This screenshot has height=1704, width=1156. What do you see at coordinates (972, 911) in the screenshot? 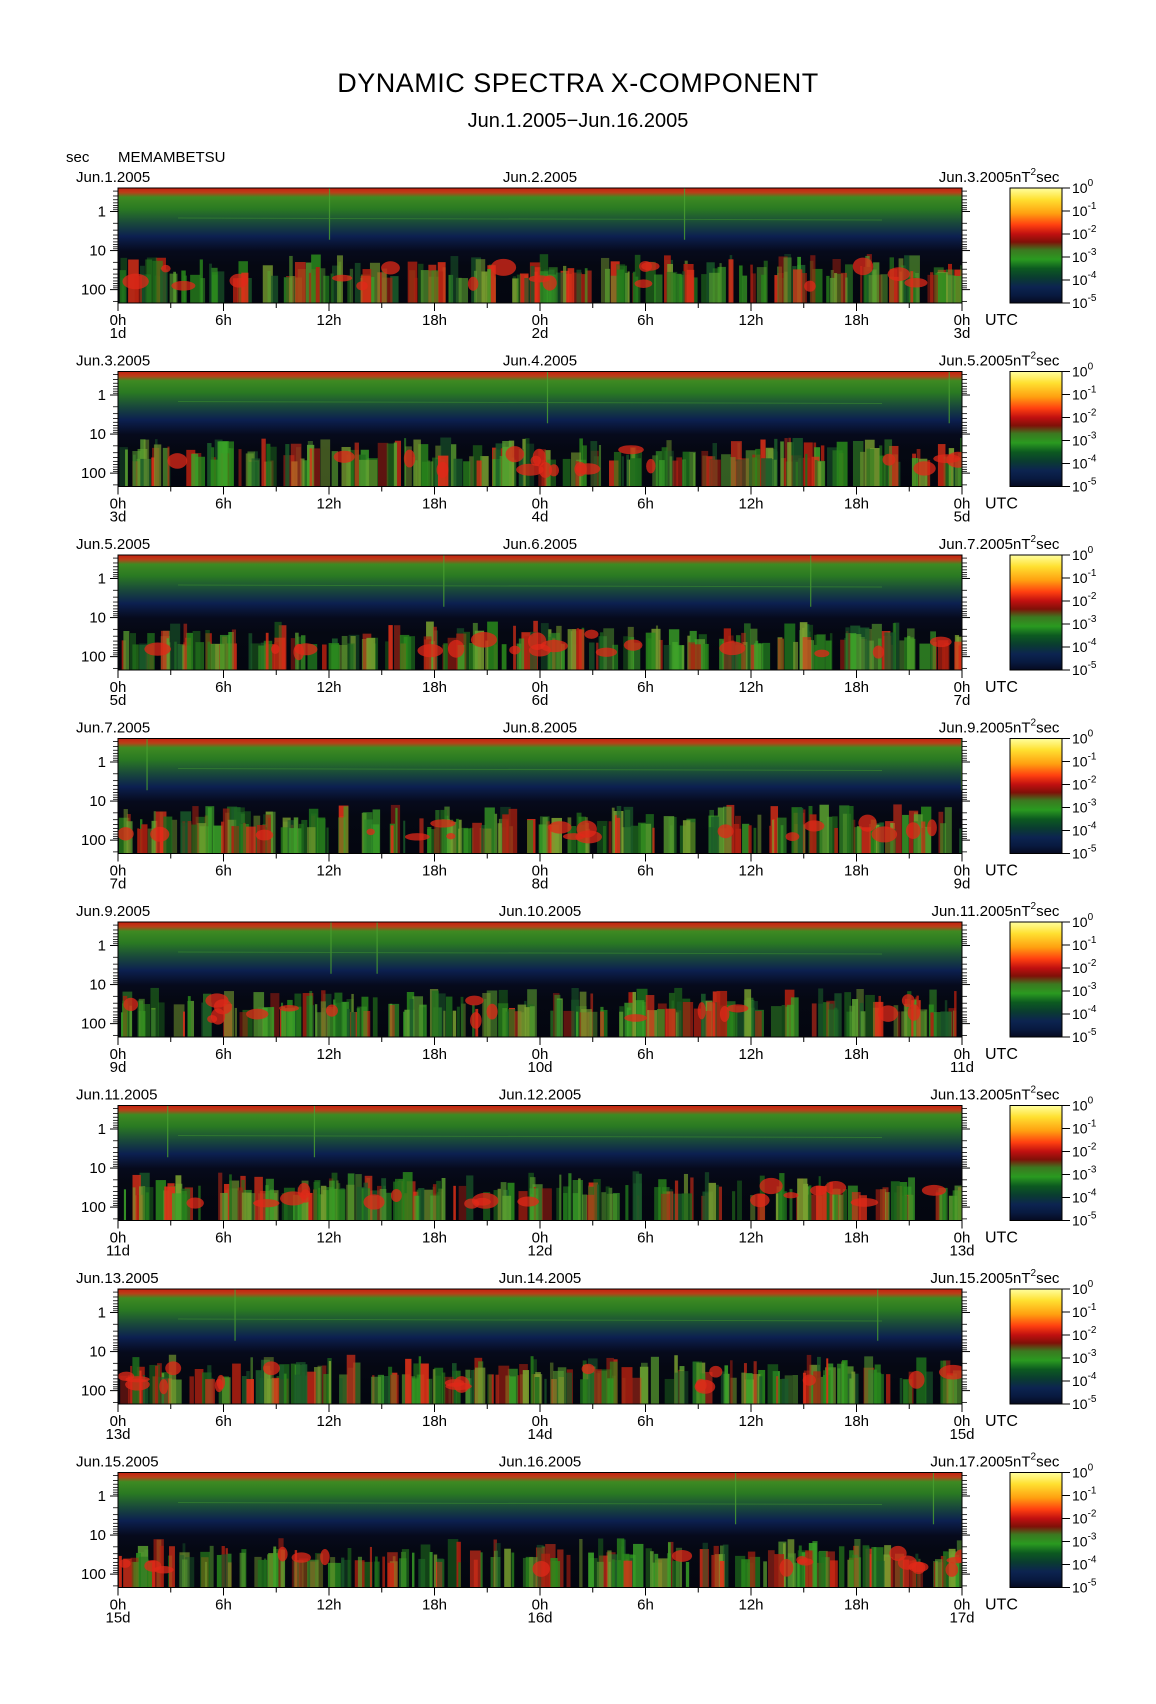
I see `panel-end-date: Jun.11.2005` at bounding box center [972, 911].